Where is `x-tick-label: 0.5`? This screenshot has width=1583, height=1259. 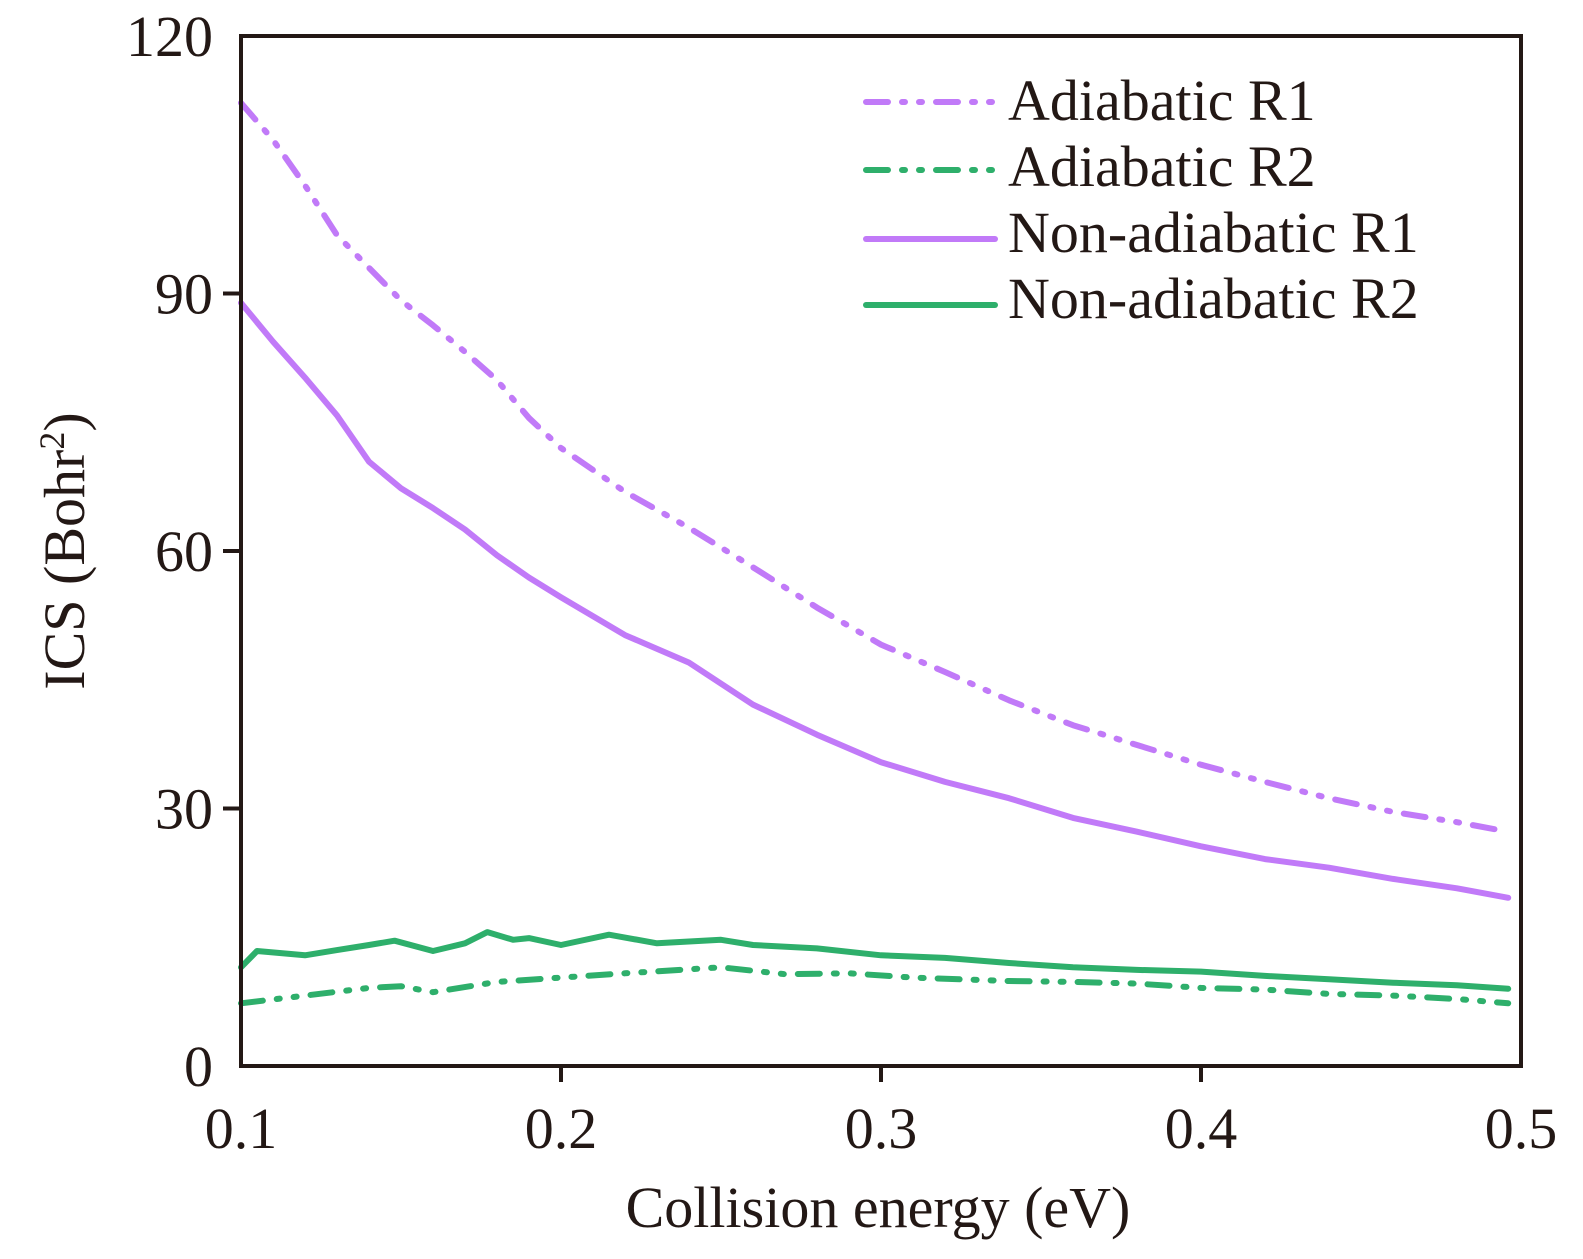 x-tick-label: 0.5 is located at coordinates (1521, 1128).